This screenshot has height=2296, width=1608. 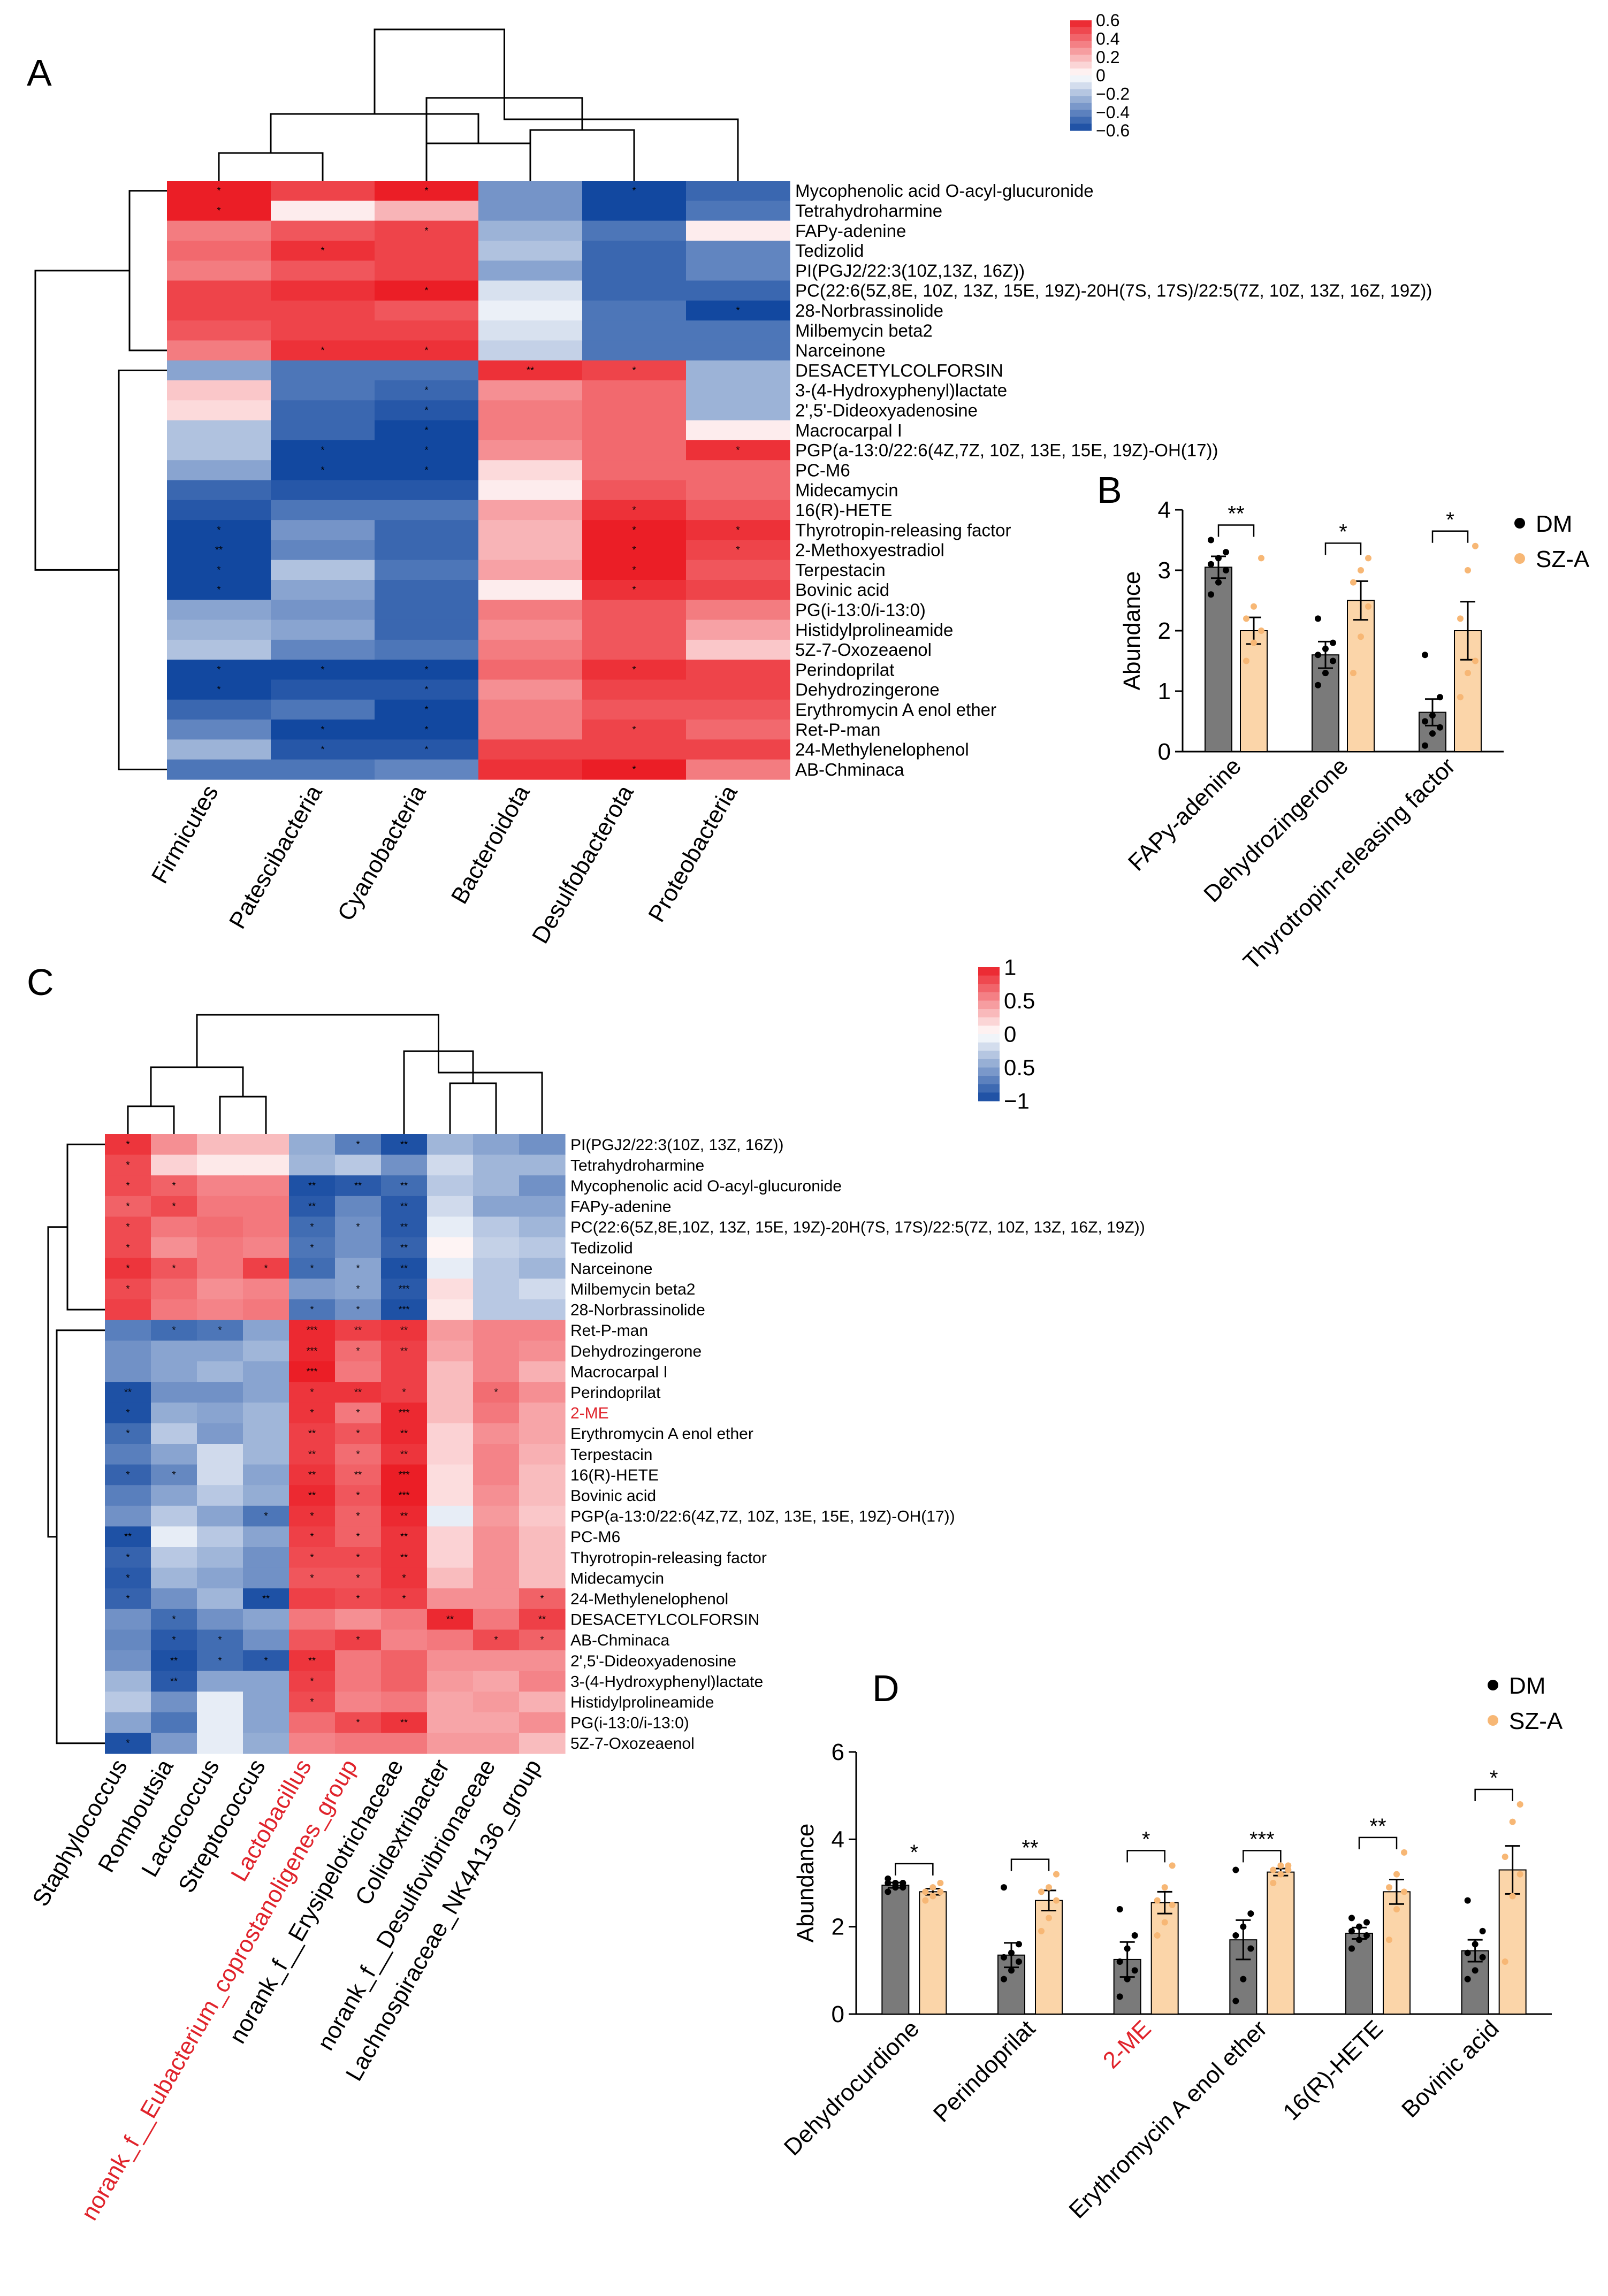 I want to click on row-label: Bovinic acid, so click(x=842, y=590).